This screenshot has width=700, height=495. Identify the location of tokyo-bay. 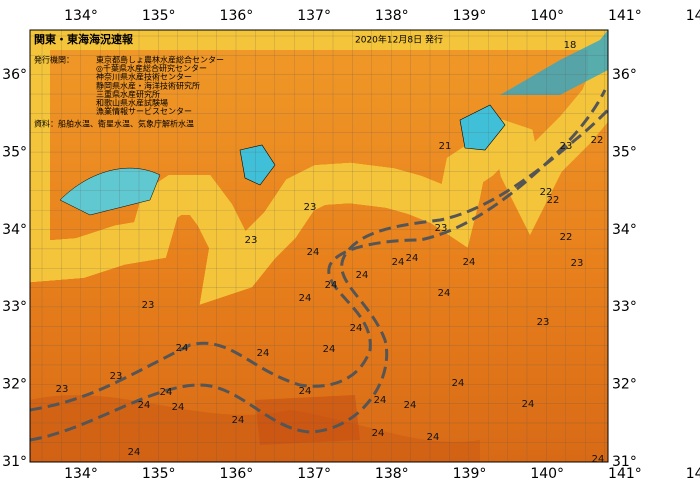
(482, 127).